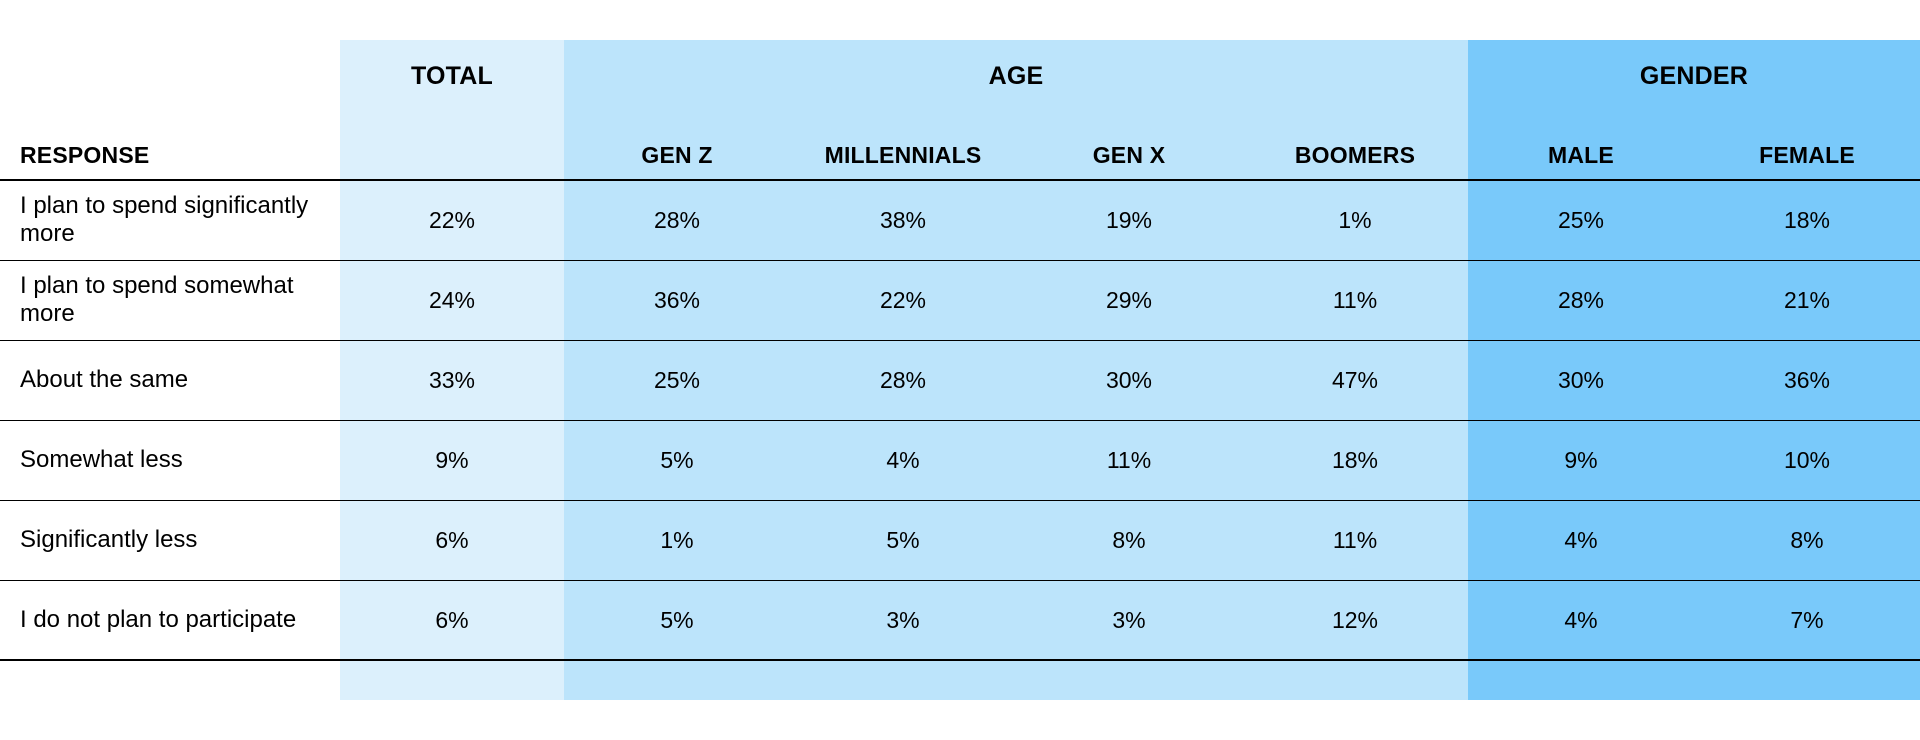 The height and width of the screenshot is (740, 1920). What do you see at coordinates (451, 75) in the screenshot?
I see `group-header-total: TOTAL` at bounding box center [451, 75].